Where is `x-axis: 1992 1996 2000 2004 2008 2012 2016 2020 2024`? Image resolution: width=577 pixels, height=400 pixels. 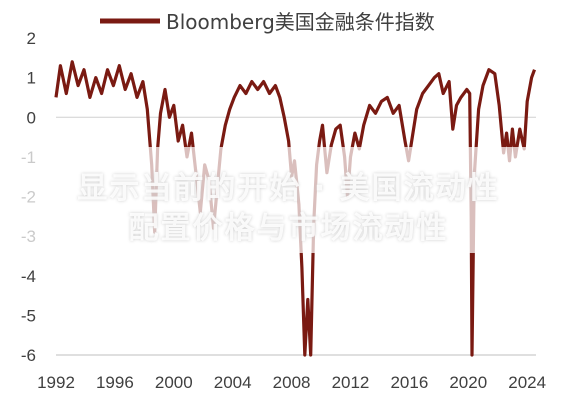 x-axis: 1992 1996 2000 2004 2008 2012 2016 2020 2024 is located at coordinates (291, 382).